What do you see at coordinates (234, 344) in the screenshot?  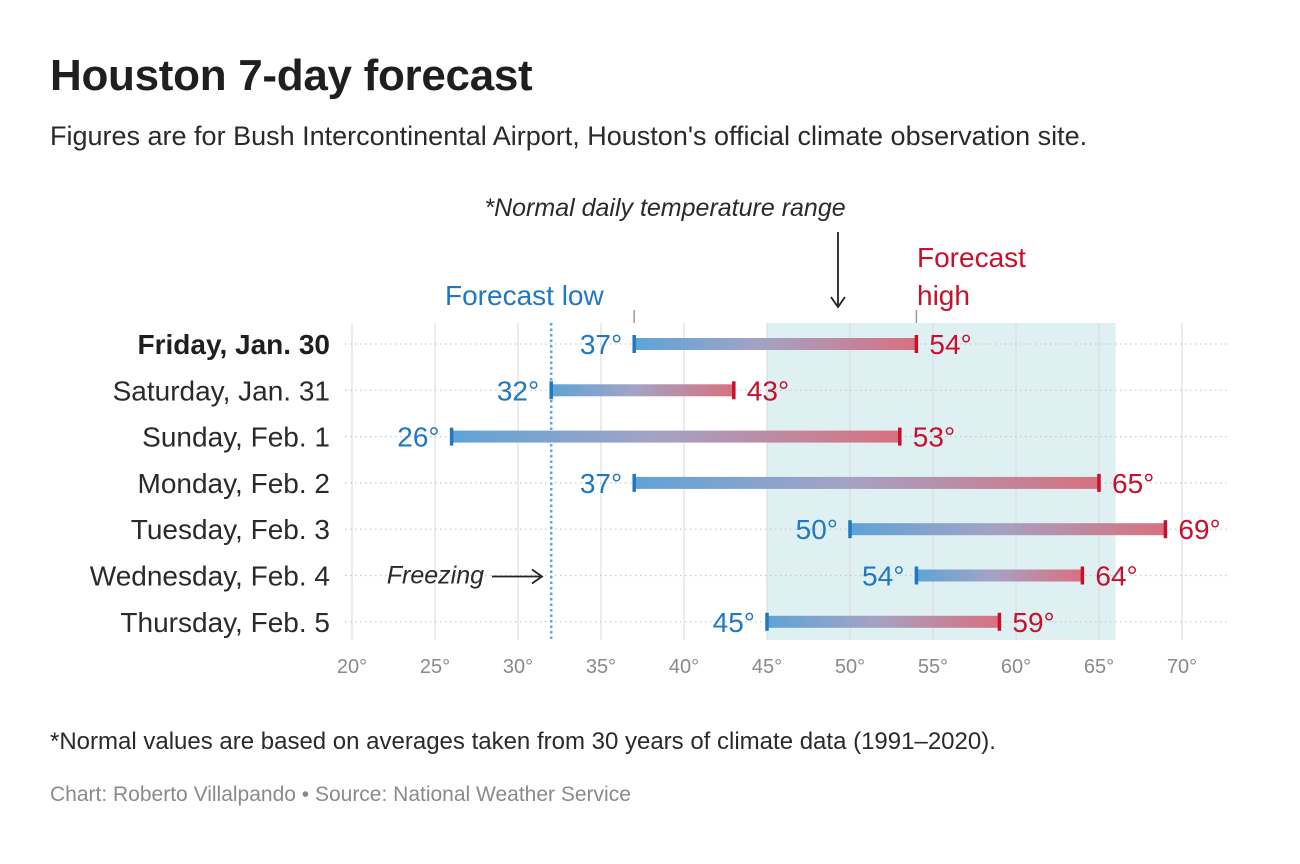 I see `day-label: Friday, Jan. 30` at bounding box center [234, 344].